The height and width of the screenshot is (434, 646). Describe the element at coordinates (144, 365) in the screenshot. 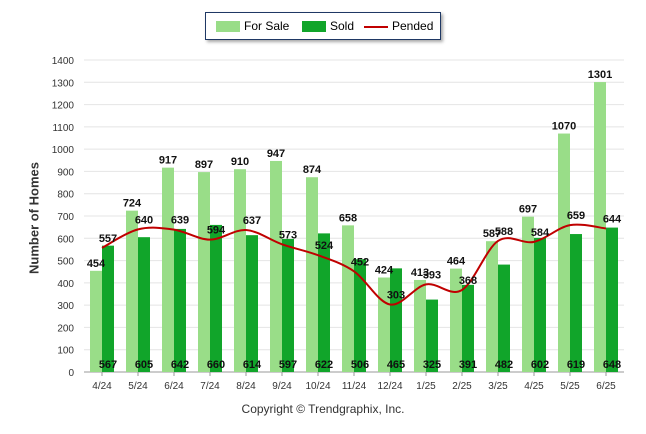

I see `sold-value-label: 605` at that location.